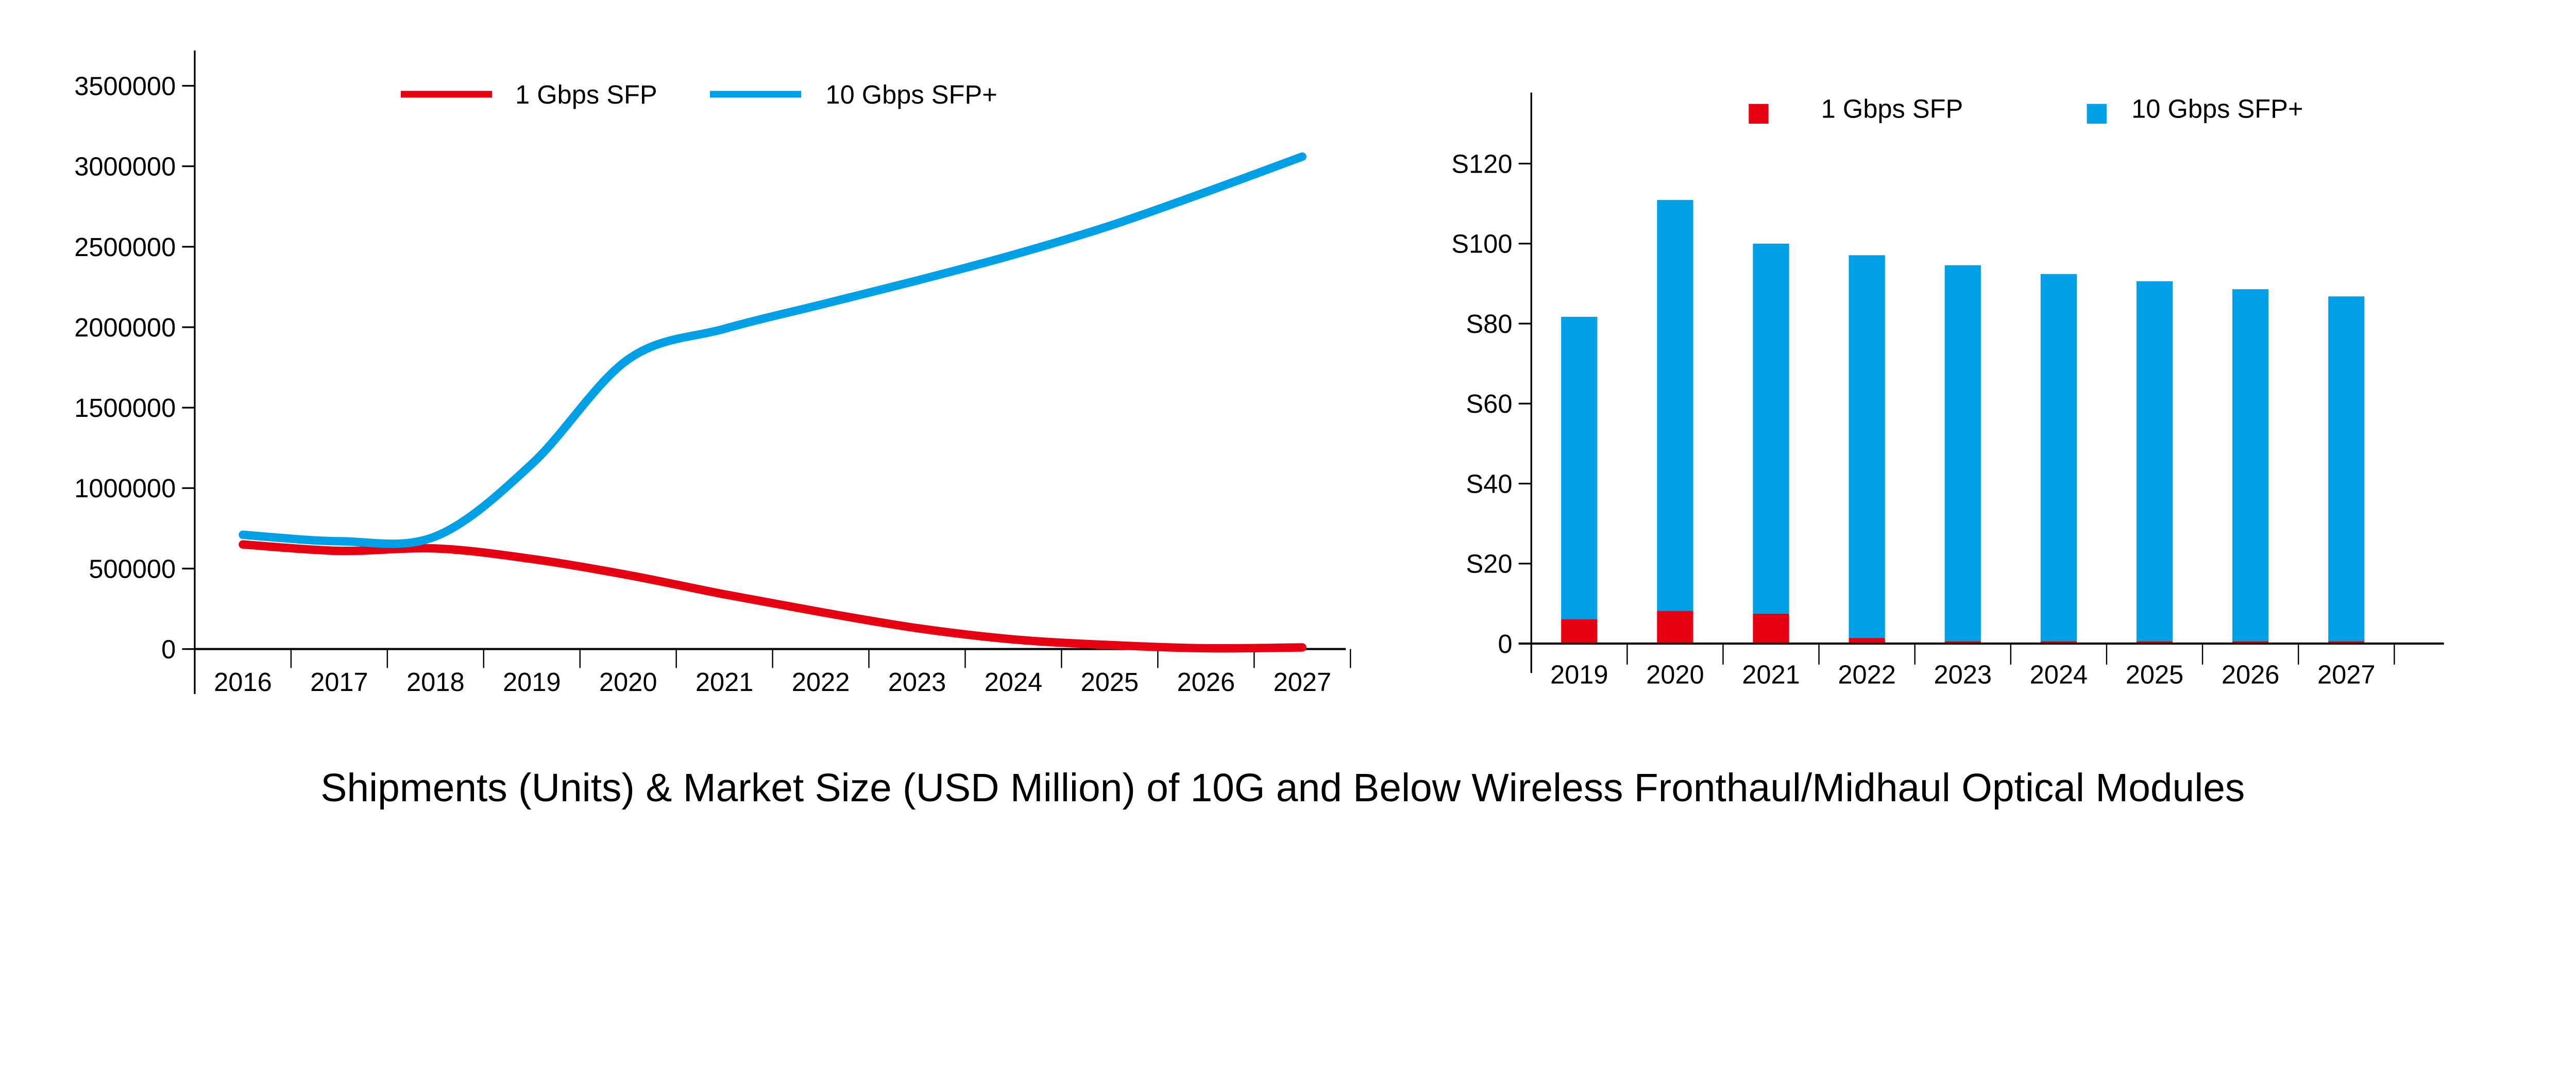 The image size is (2576, 1079). I want to click on y-tick-label: S120, so click(1481, 164).